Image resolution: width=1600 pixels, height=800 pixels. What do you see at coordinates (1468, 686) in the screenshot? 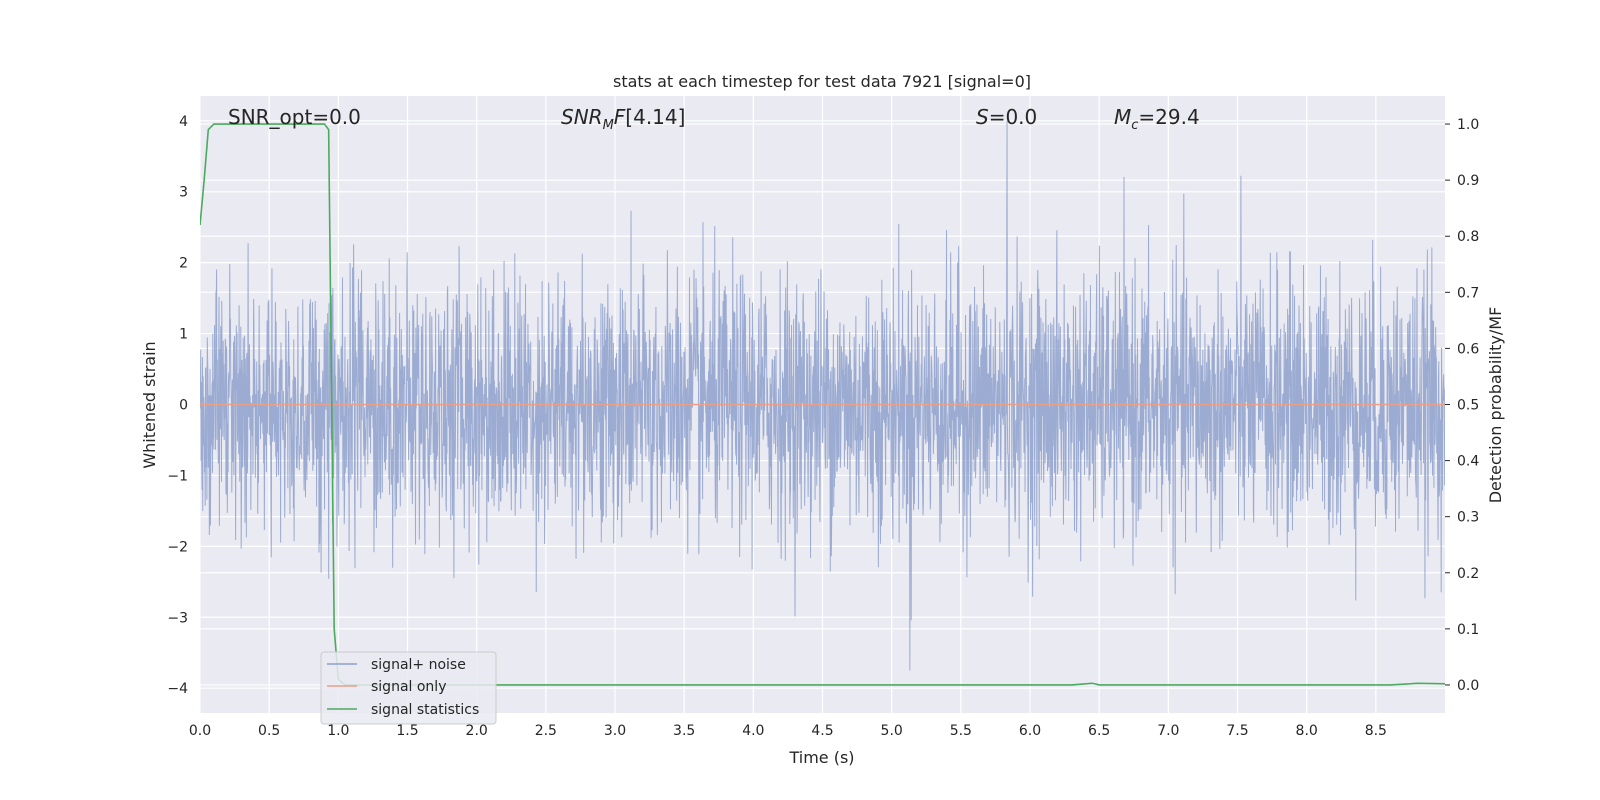
I see `y-right-tick-label: 0.0` at bounding box center [1468, 686].